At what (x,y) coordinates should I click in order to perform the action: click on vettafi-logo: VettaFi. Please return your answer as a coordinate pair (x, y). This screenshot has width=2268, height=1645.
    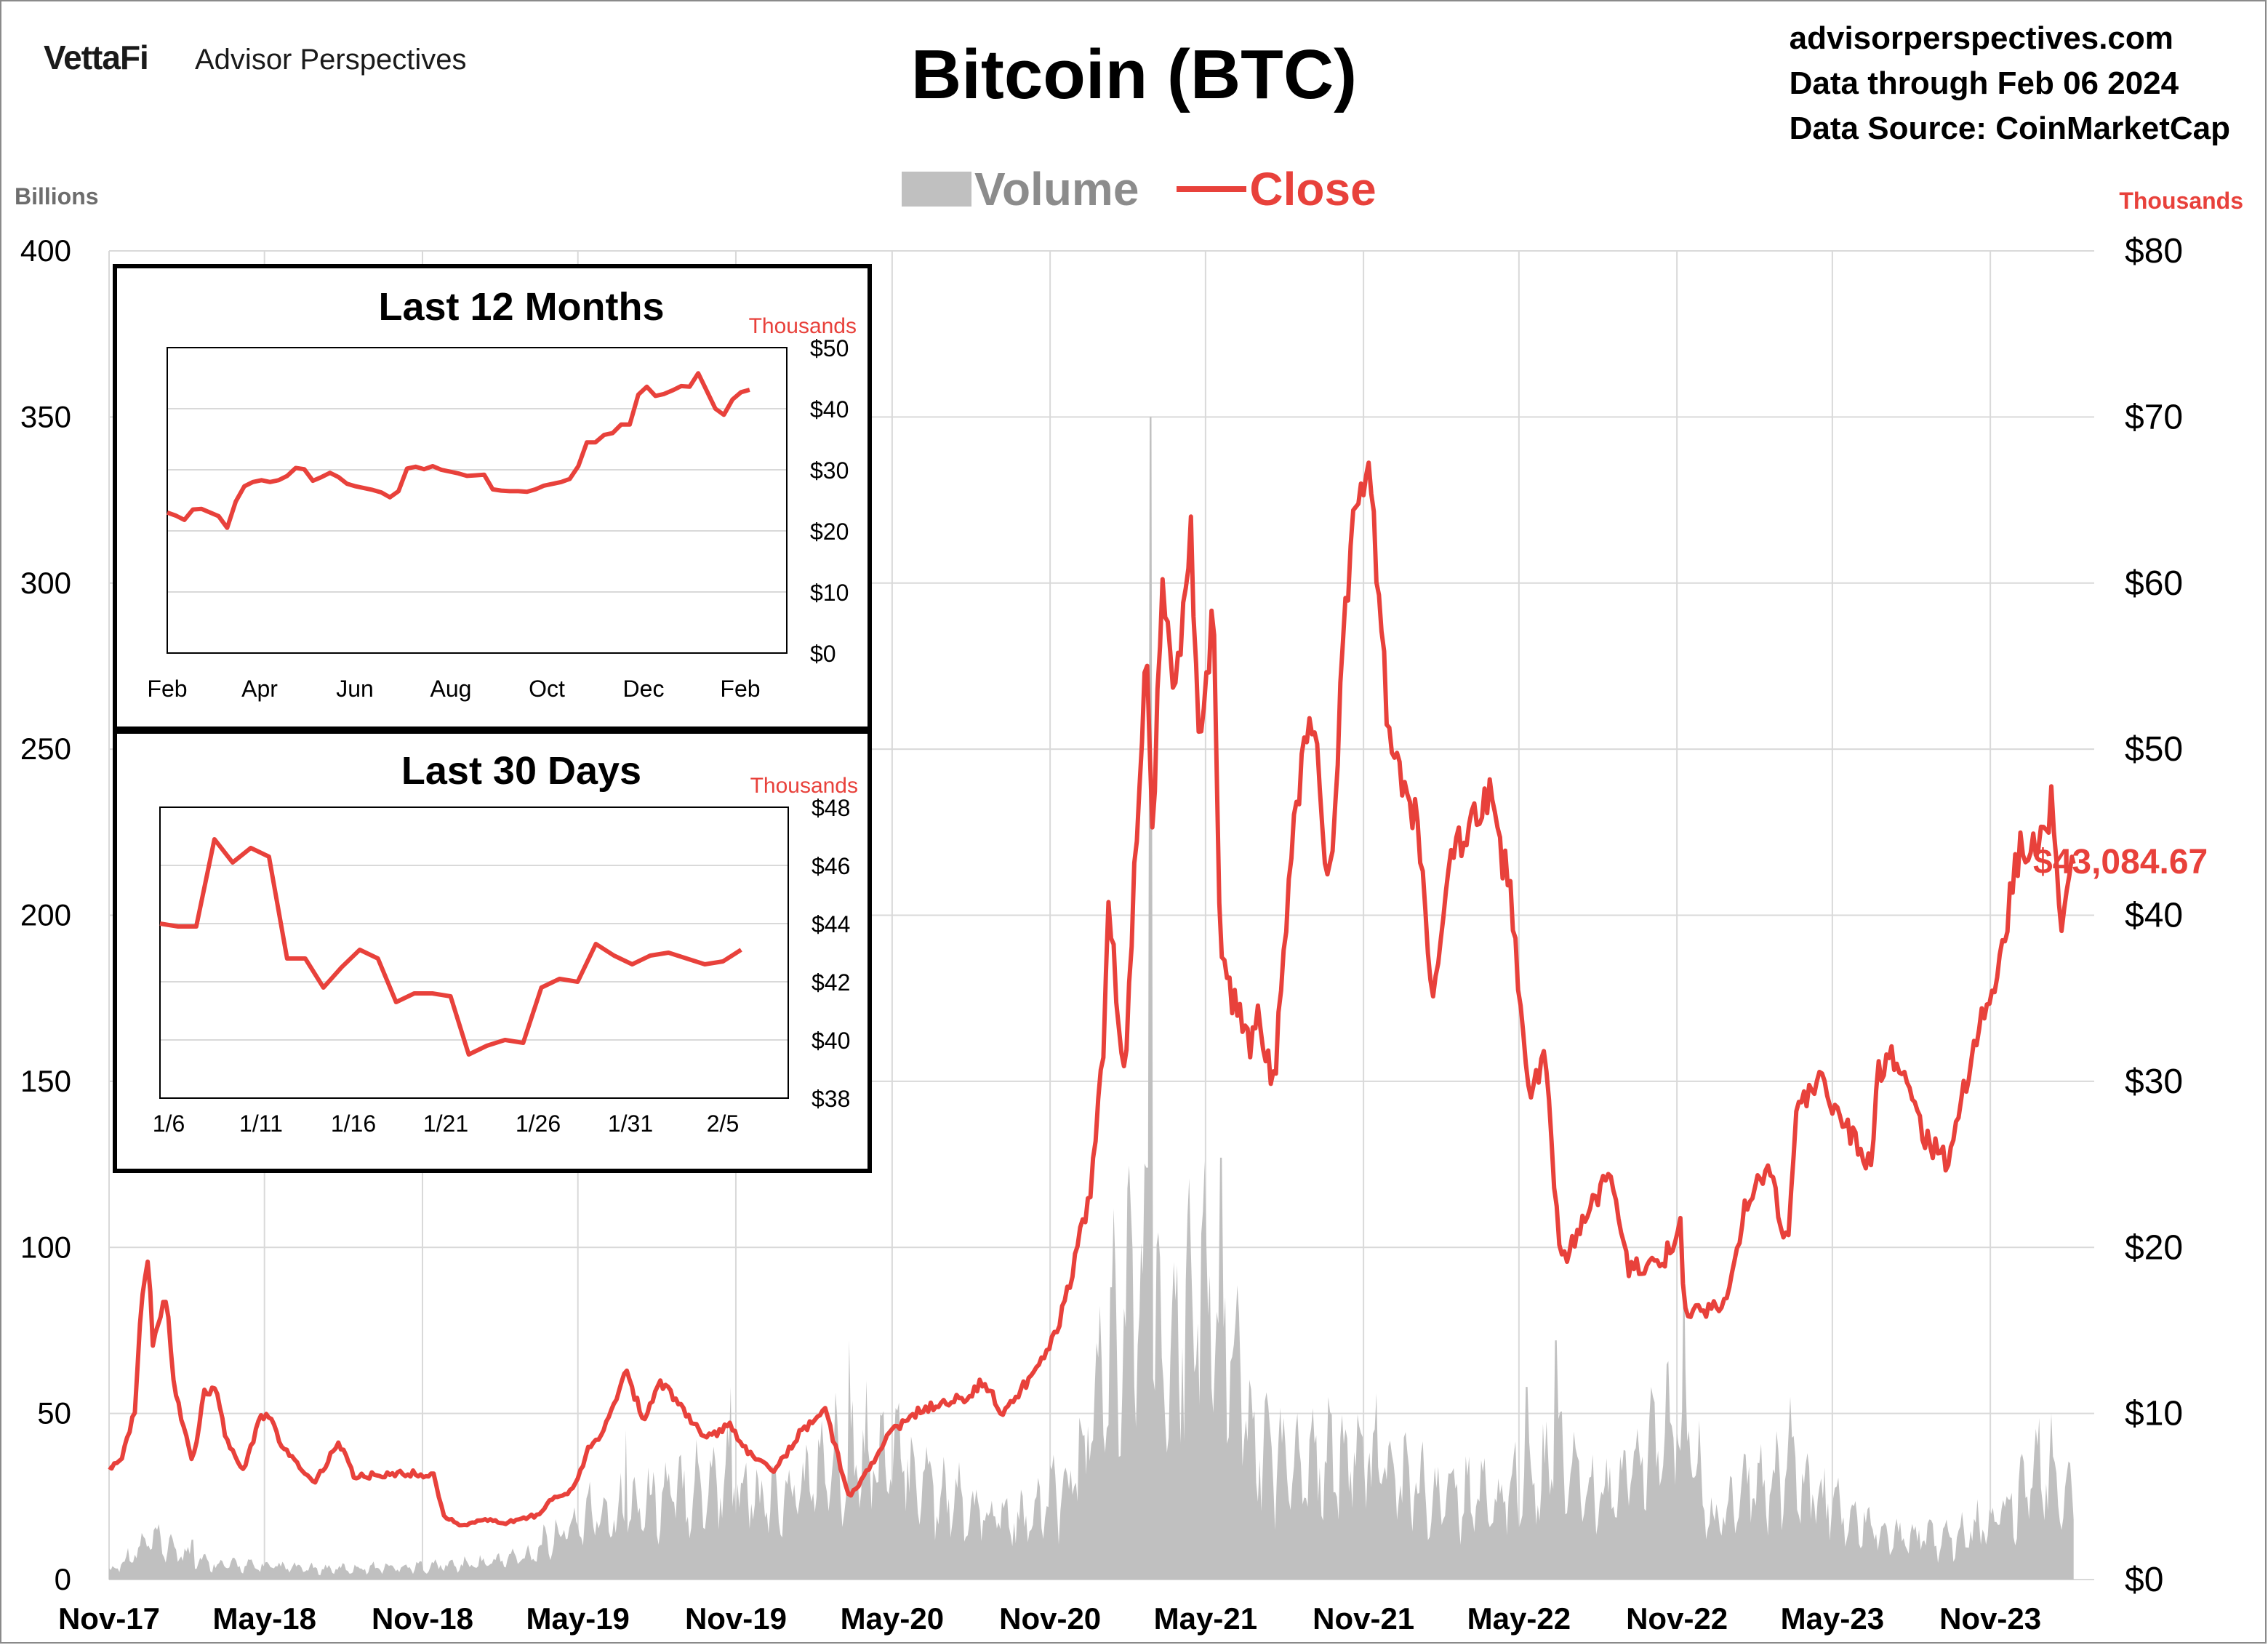
    Looking at the image, I should click on (96, 57).